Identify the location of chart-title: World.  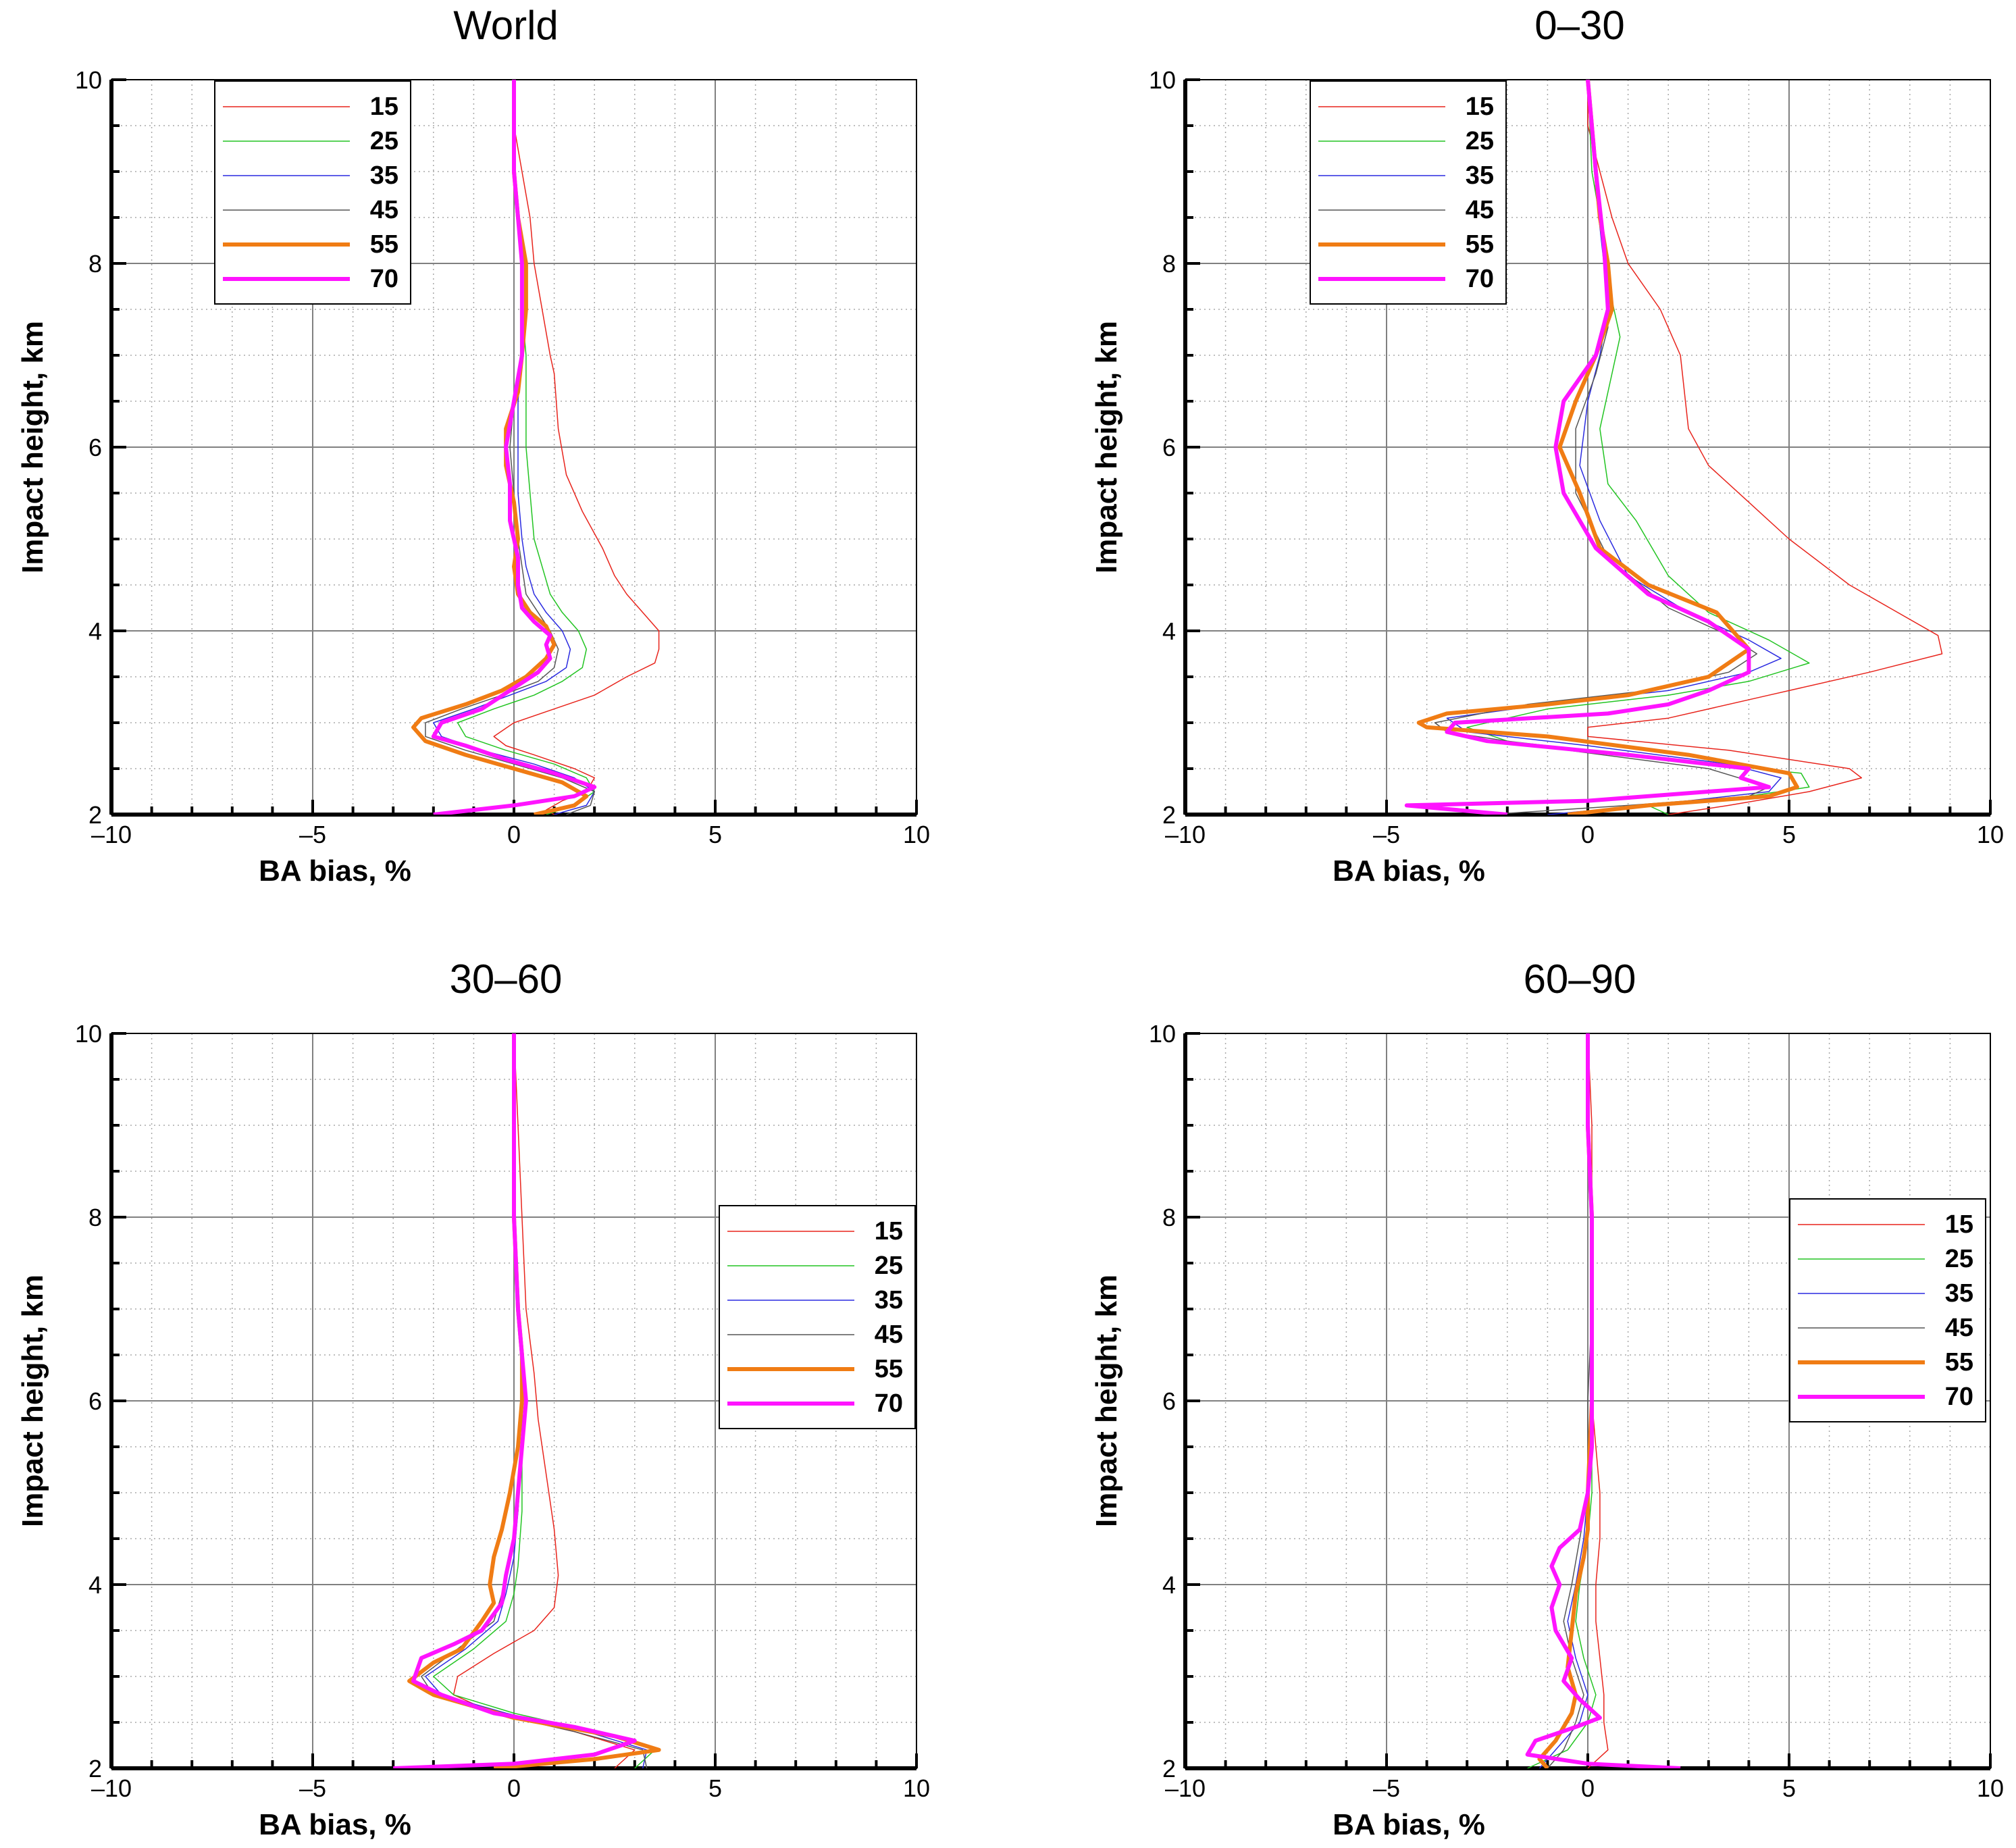
(506, 25).